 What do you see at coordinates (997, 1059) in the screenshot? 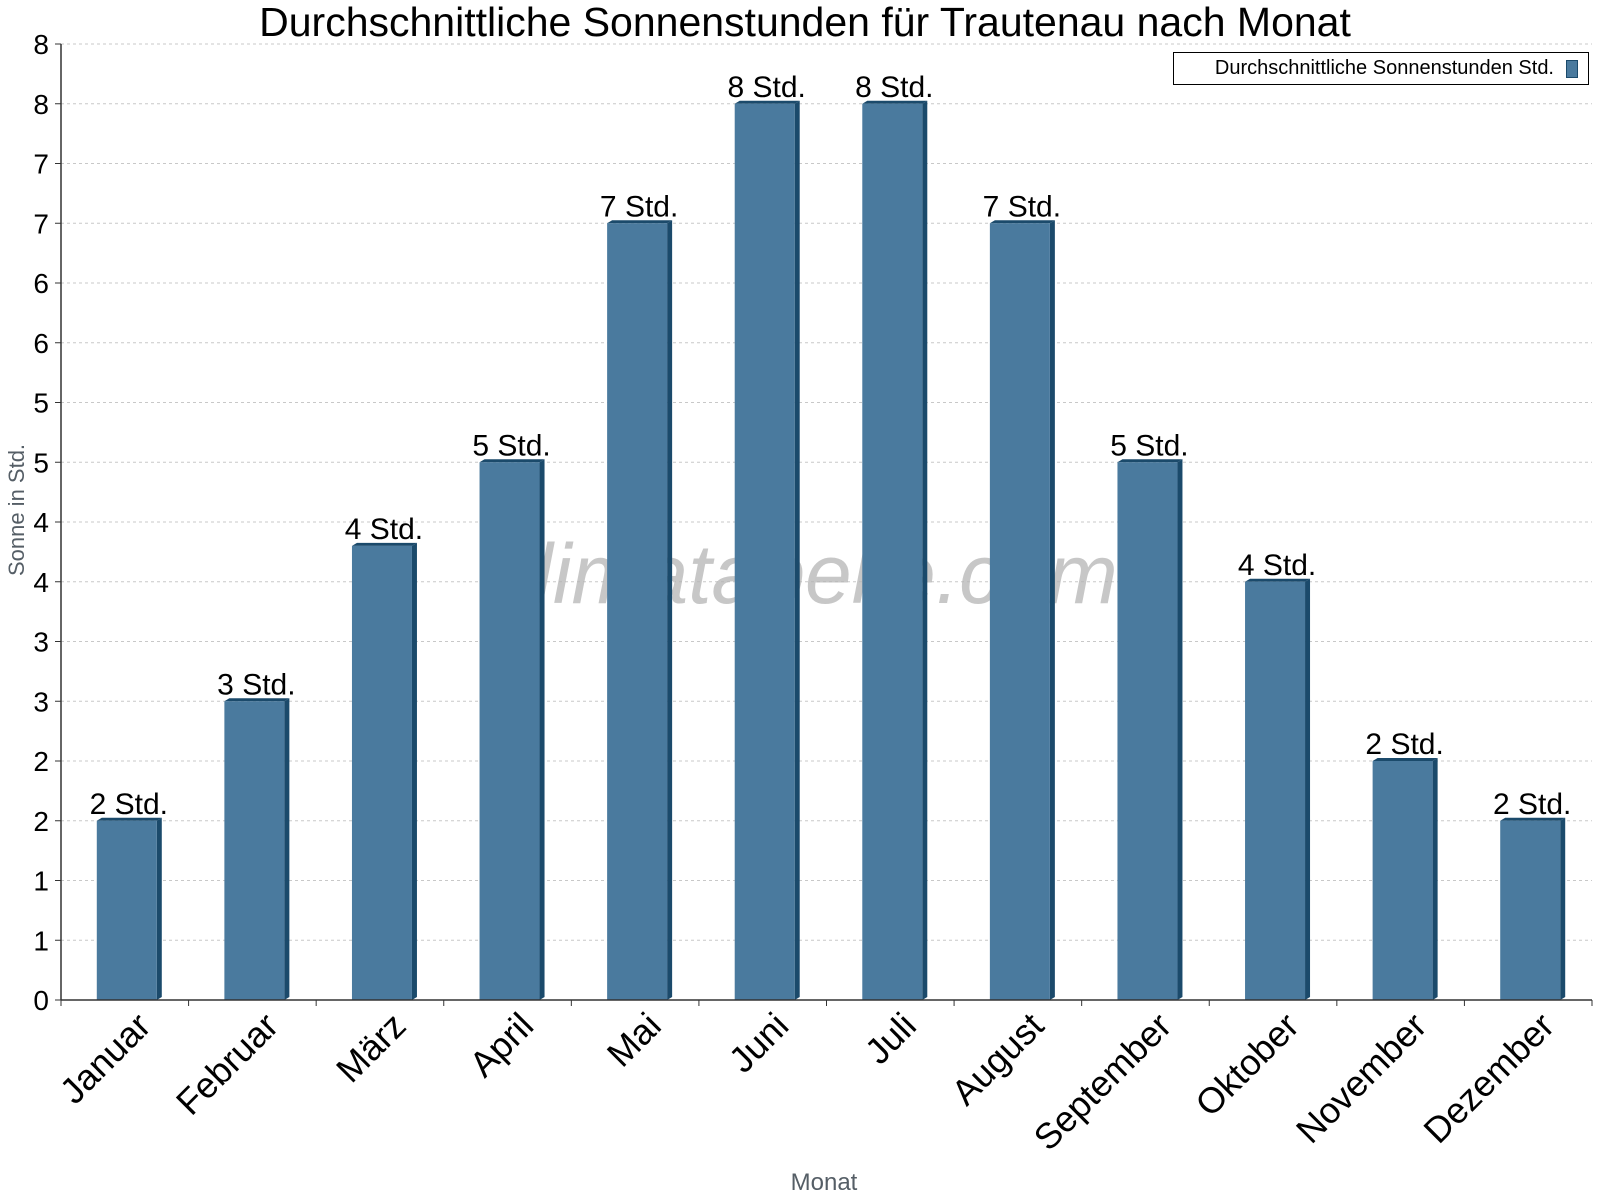
I see `x-tick-label: August` at bounding box center [997, 1059].